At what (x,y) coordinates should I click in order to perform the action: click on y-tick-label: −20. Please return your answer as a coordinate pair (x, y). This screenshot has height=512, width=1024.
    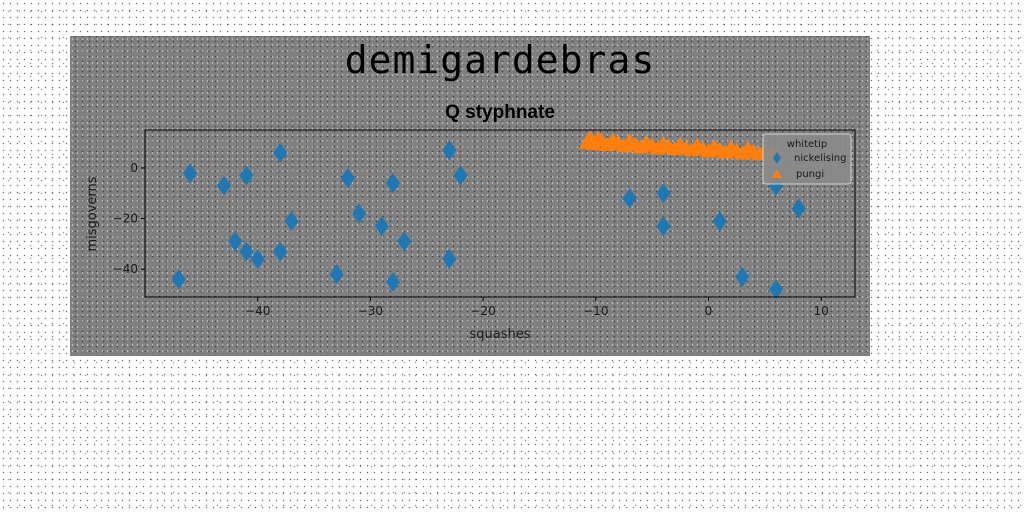
    Looking at the image, I should click on (125, 219).